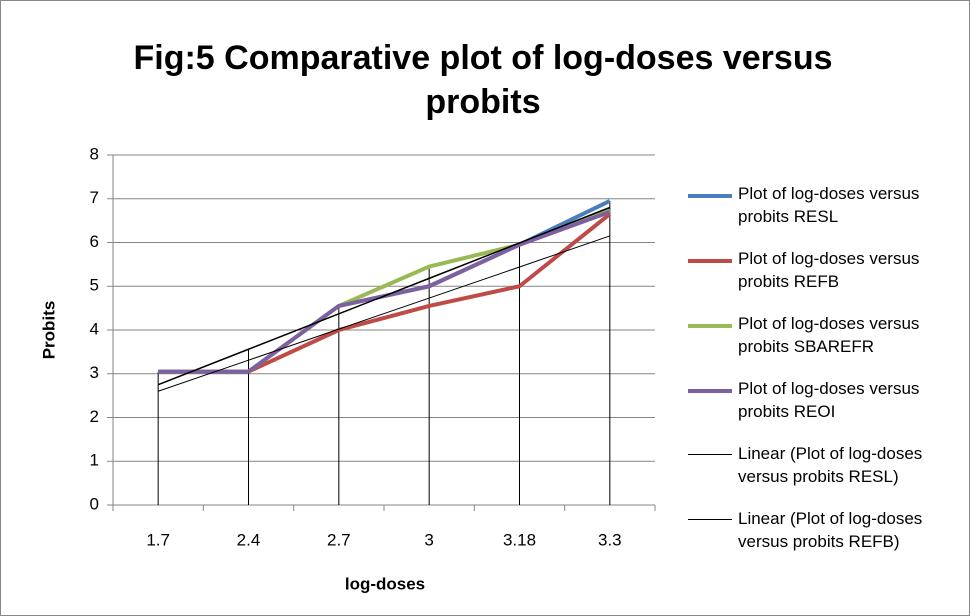 The height and width of the screenshot is (616, 970). What do you see at coordinates (519, 539) in the screenshot?
I see `x-tick-label: 3.18` at bounding box center [519, 539].